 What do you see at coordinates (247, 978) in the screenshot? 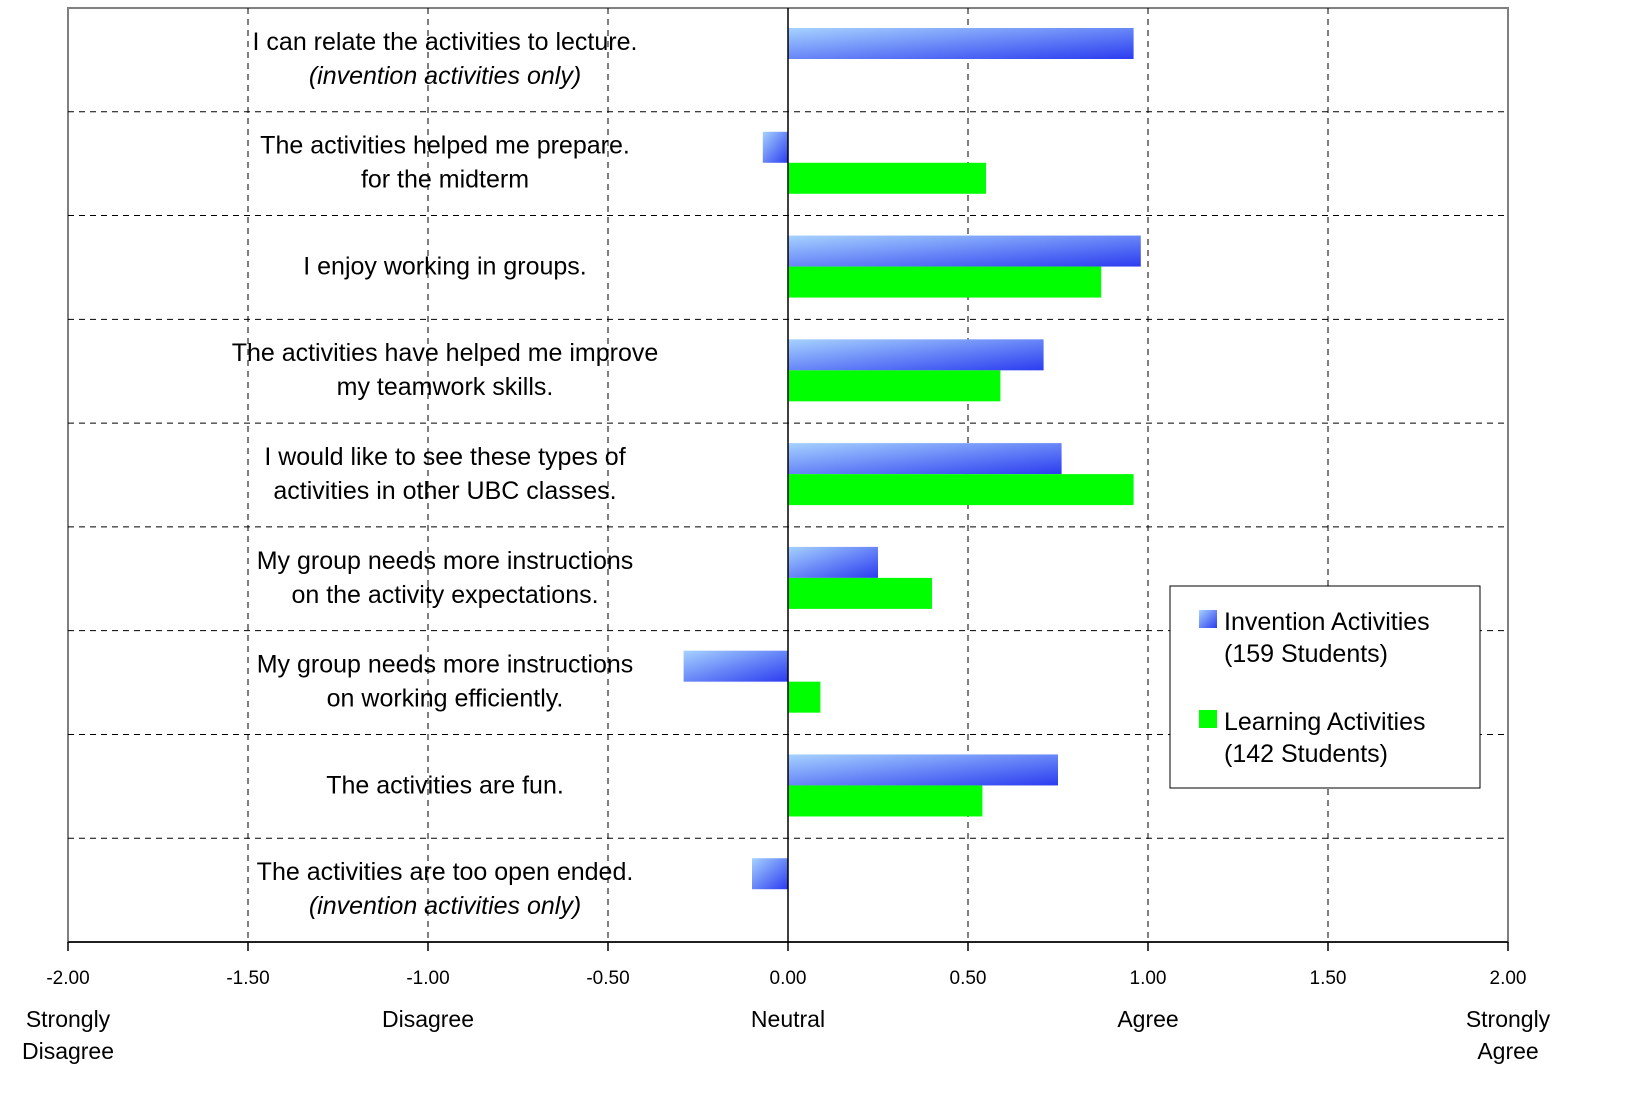
I see `x-tick-label: -1.50` at bounding box center [247, 978].